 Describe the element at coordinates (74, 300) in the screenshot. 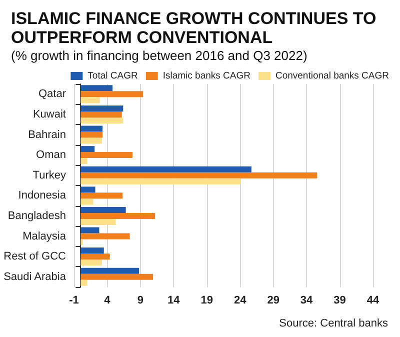

I see `x-tick-label: -1` at that location.